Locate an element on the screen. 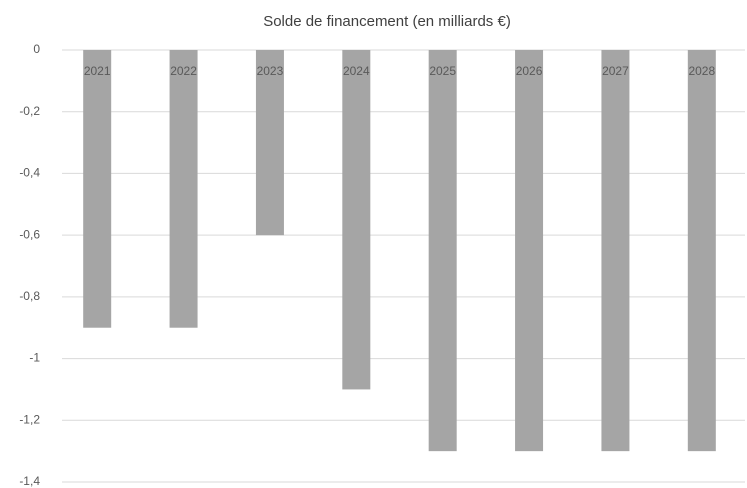 Image resolution: width=747 pixels, height=488 pixels. y-tick-label: -0,6 is located at coordinates (29, 234).